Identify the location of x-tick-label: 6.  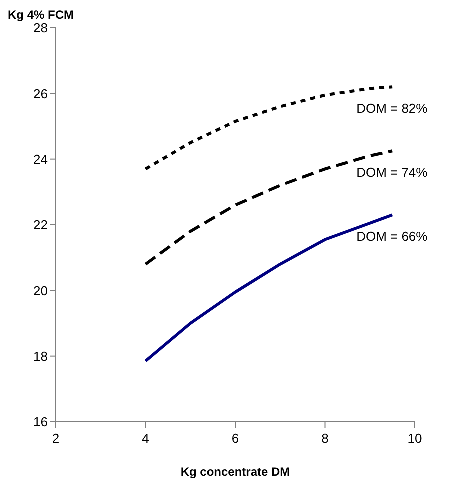
(236, 438).